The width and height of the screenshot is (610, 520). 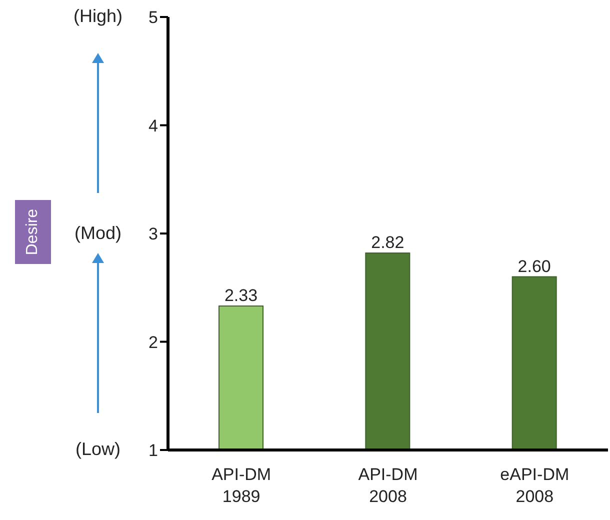 What do you see at coordinates (153, 234) in the screenshot?
I see `y-tick-label: 3` at bounding box center [153, 234].